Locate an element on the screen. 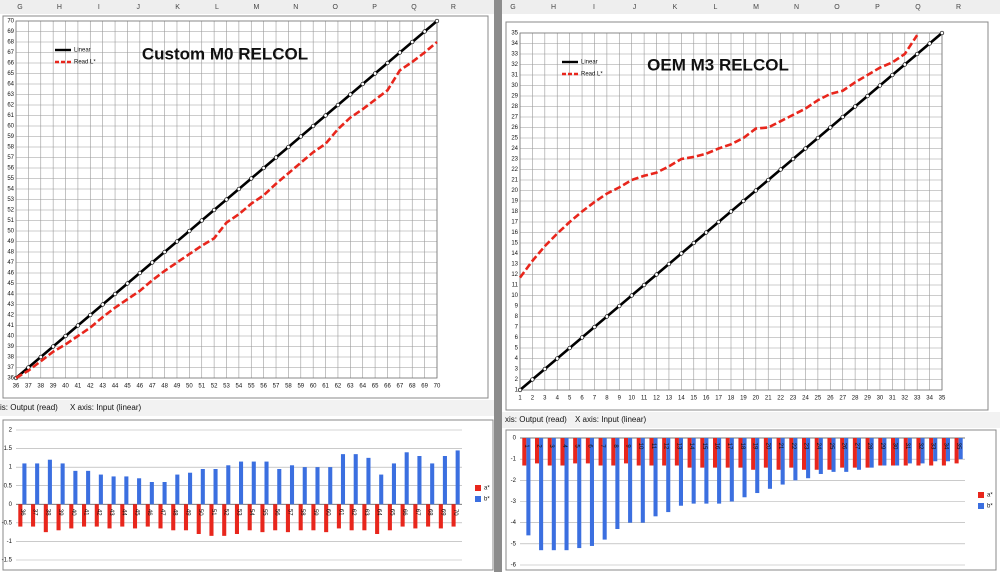 This screenshot has height=572, width=1000. column-header: R is located at coordinates (958, 7).